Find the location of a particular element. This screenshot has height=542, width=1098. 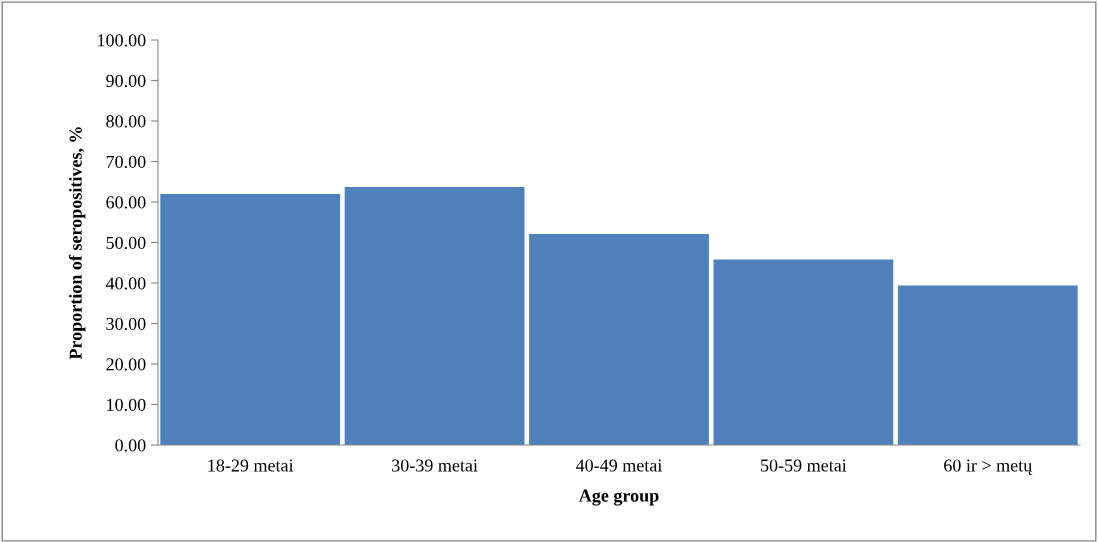

x-axis-title: Age group is located at coordinates (618, 497).